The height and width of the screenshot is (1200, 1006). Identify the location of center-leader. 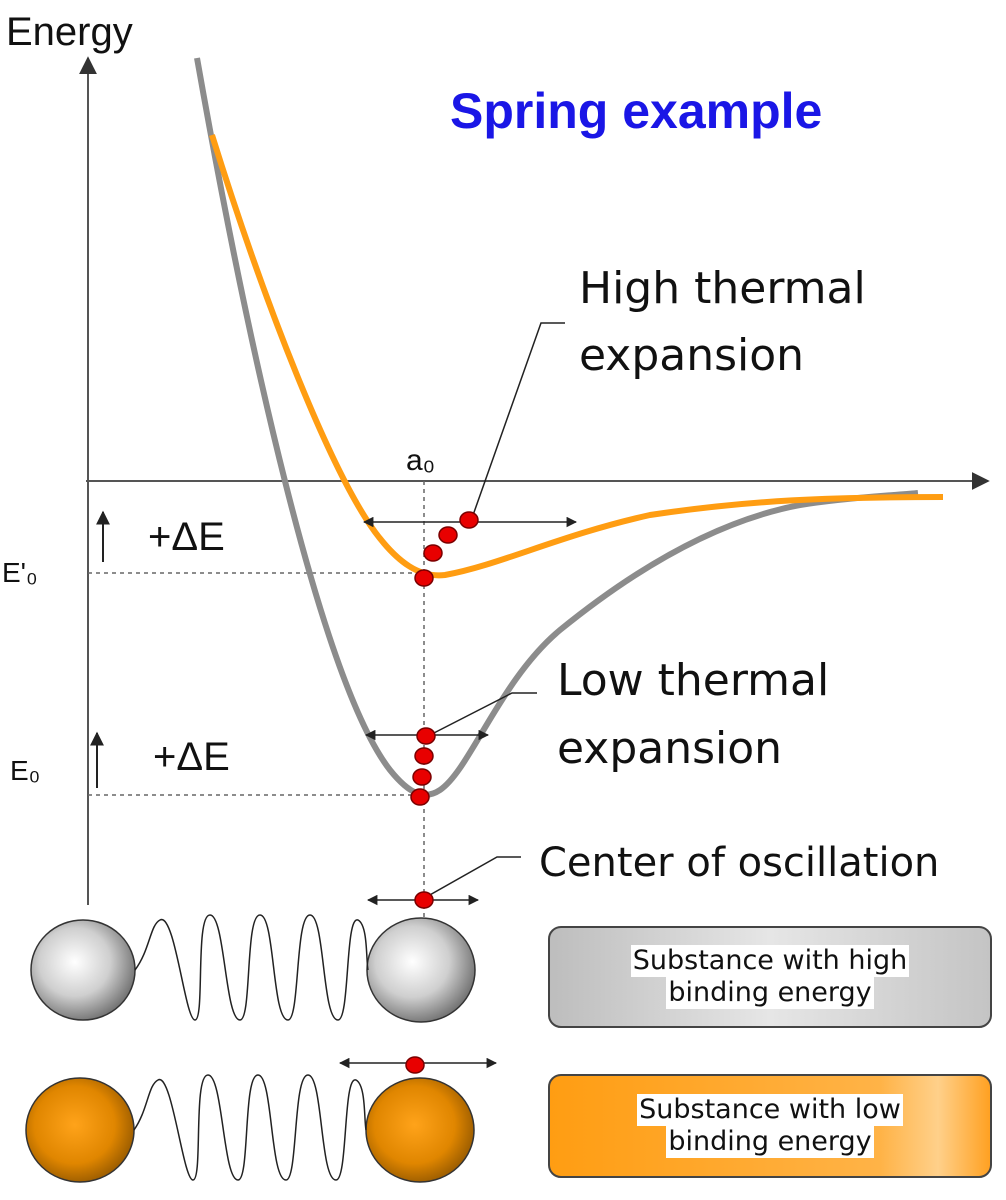
(474, 876).